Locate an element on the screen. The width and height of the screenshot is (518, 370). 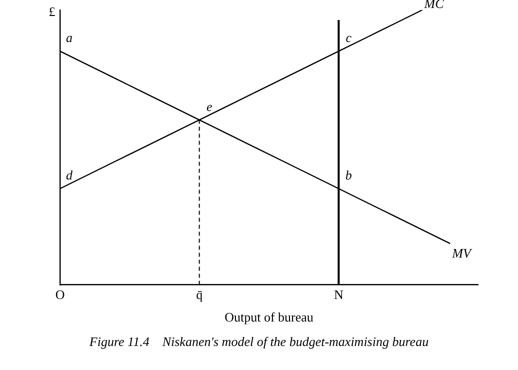
x-tick-label: O is located at coordinates (60, 294).